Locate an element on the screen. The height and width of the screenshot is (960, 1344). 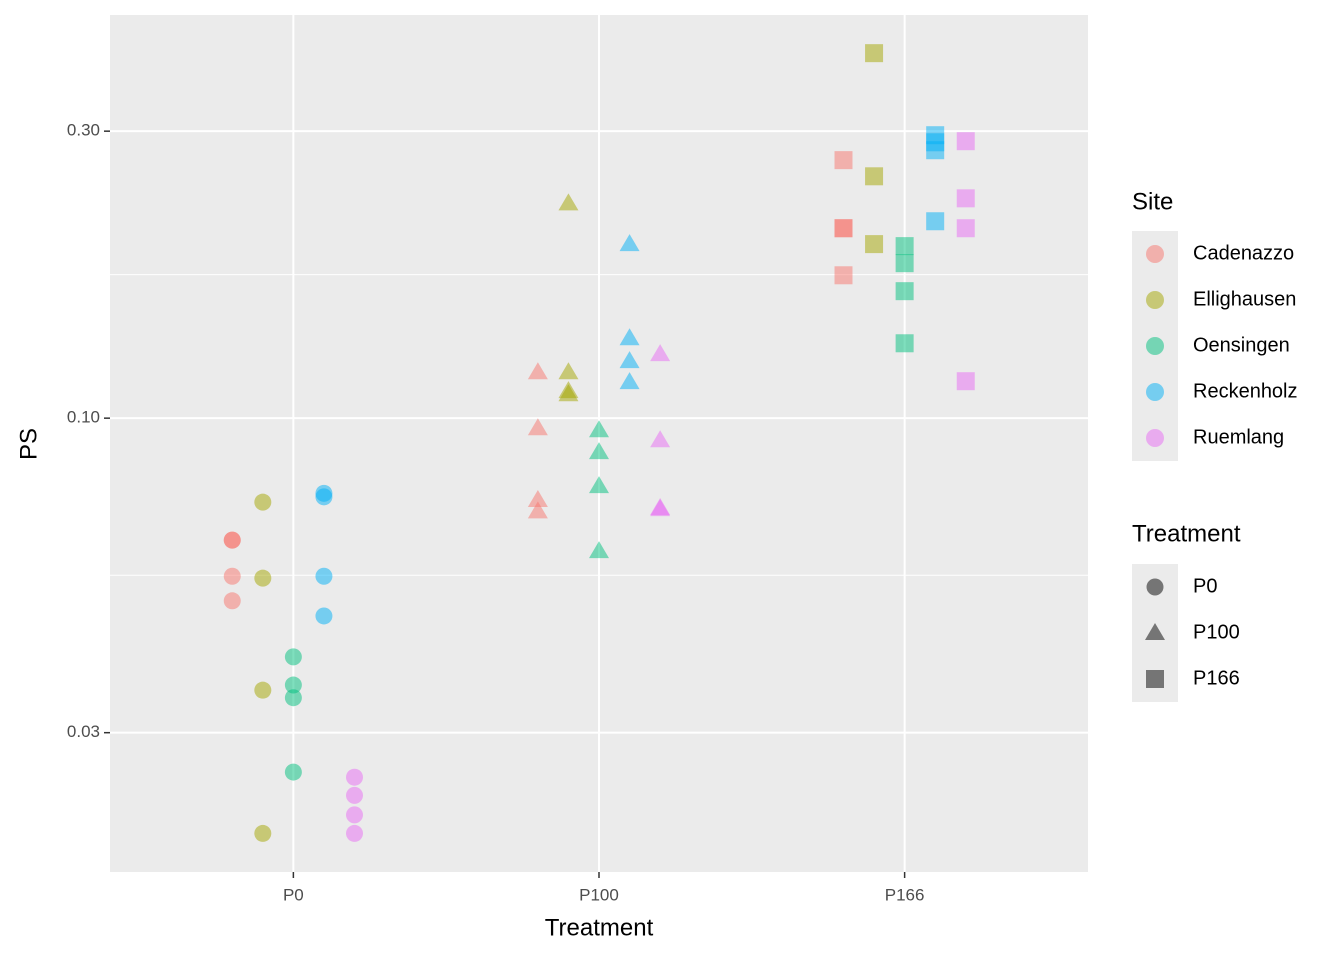
legend-label: Reckenholz is located at coordinates (1245, 391).